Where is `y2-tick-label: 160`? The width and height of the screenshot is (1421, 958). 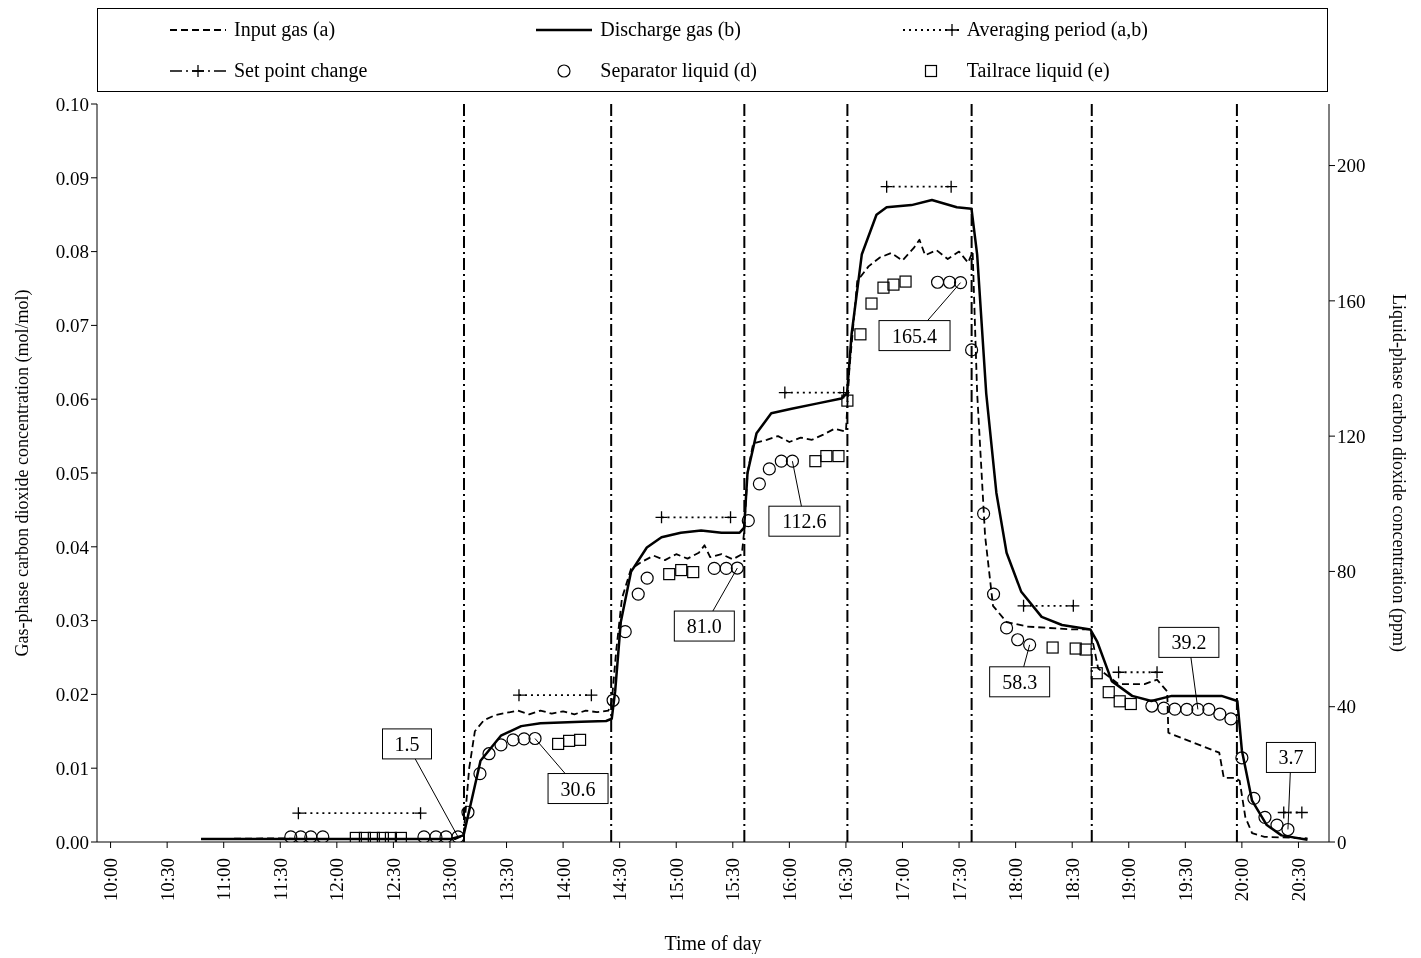 y2-tick-label: 160 is located at coordinates (1351, 301).